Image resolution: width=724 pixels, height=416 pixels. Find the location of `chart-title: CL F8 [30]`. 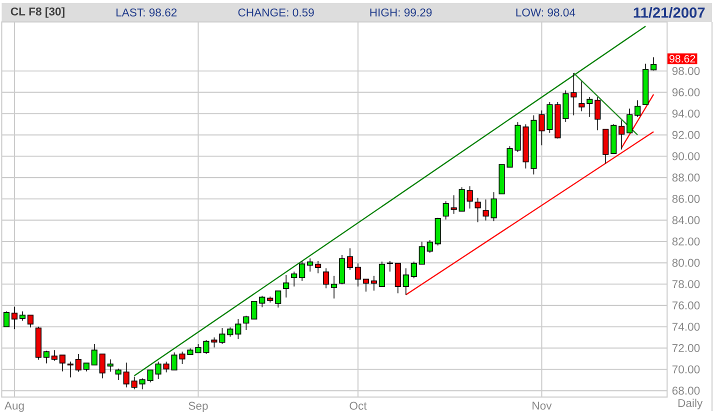

chart-title: CL F8 [30] is located at coordinates (37, 12).